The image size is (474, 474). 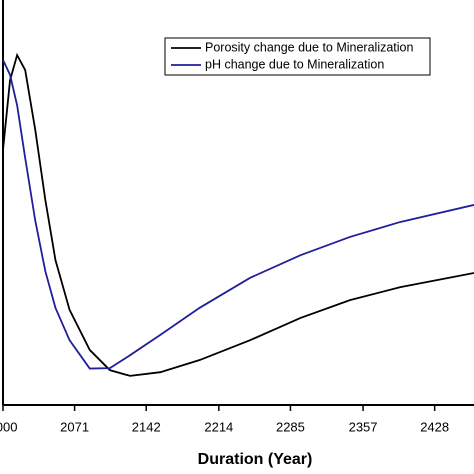 What do you see at coordinates (74, 426) in the screenshot?
I see `x-tick-label: 2071` at bounding box center [74, 426].